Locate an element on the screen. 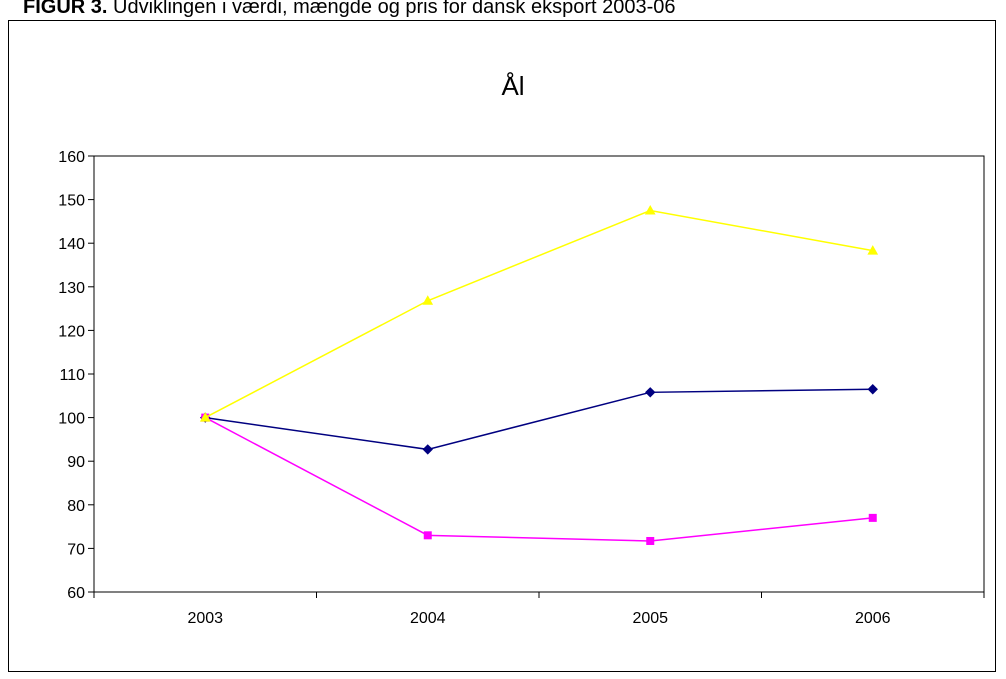 The height and width of the screenshot is (679, 1006). y-axis: 60 70 80 90 100 110 120 130 140 150 160 is located at coordinates (76, 375).